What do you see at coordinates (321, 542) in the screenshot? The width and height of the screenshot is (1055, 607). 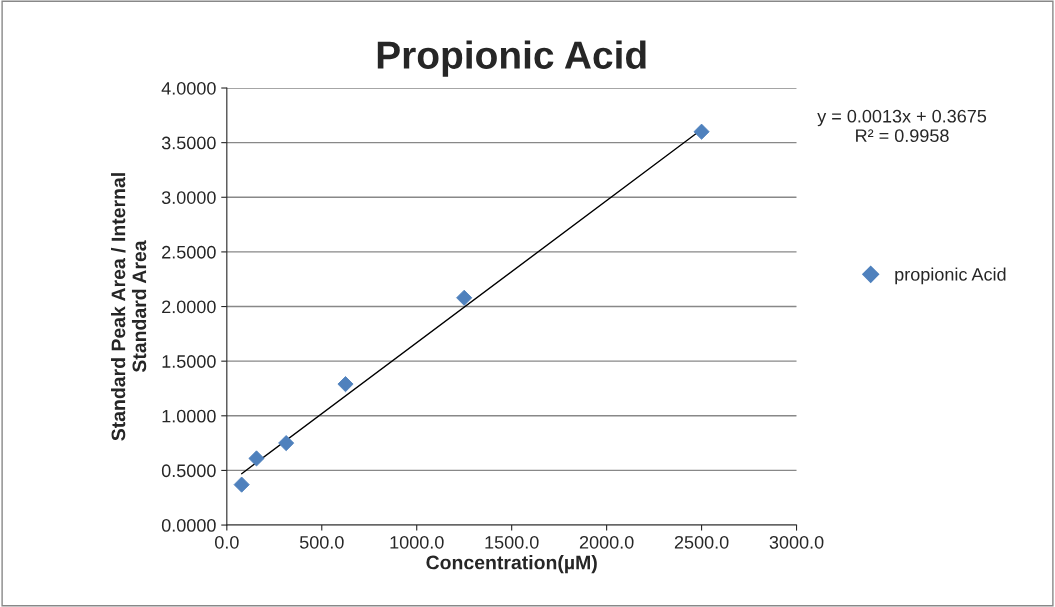 I see `x-tick-label: 500.0` at bounding box center [321, 542].